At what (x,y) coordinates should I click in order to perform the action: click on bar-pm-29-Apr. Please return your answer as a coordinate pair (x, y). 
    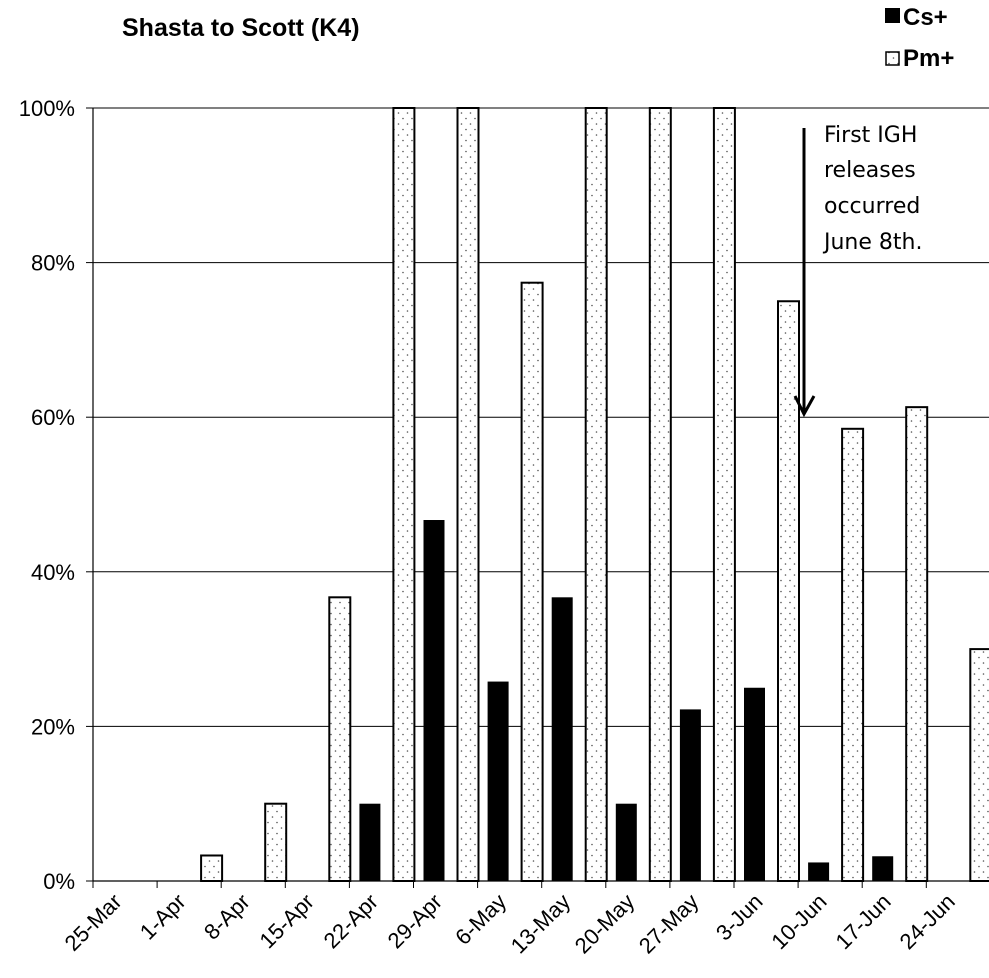
    Looking at the image, I should click on (468, 494).